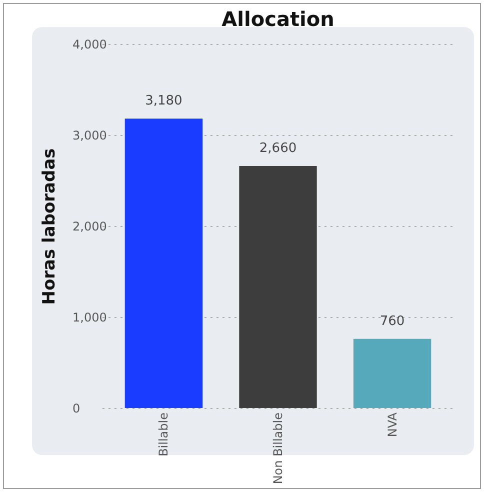 This screenshot has width=486, height=494. I want to click on y-tick-label: 4,000, so click(89, 45).